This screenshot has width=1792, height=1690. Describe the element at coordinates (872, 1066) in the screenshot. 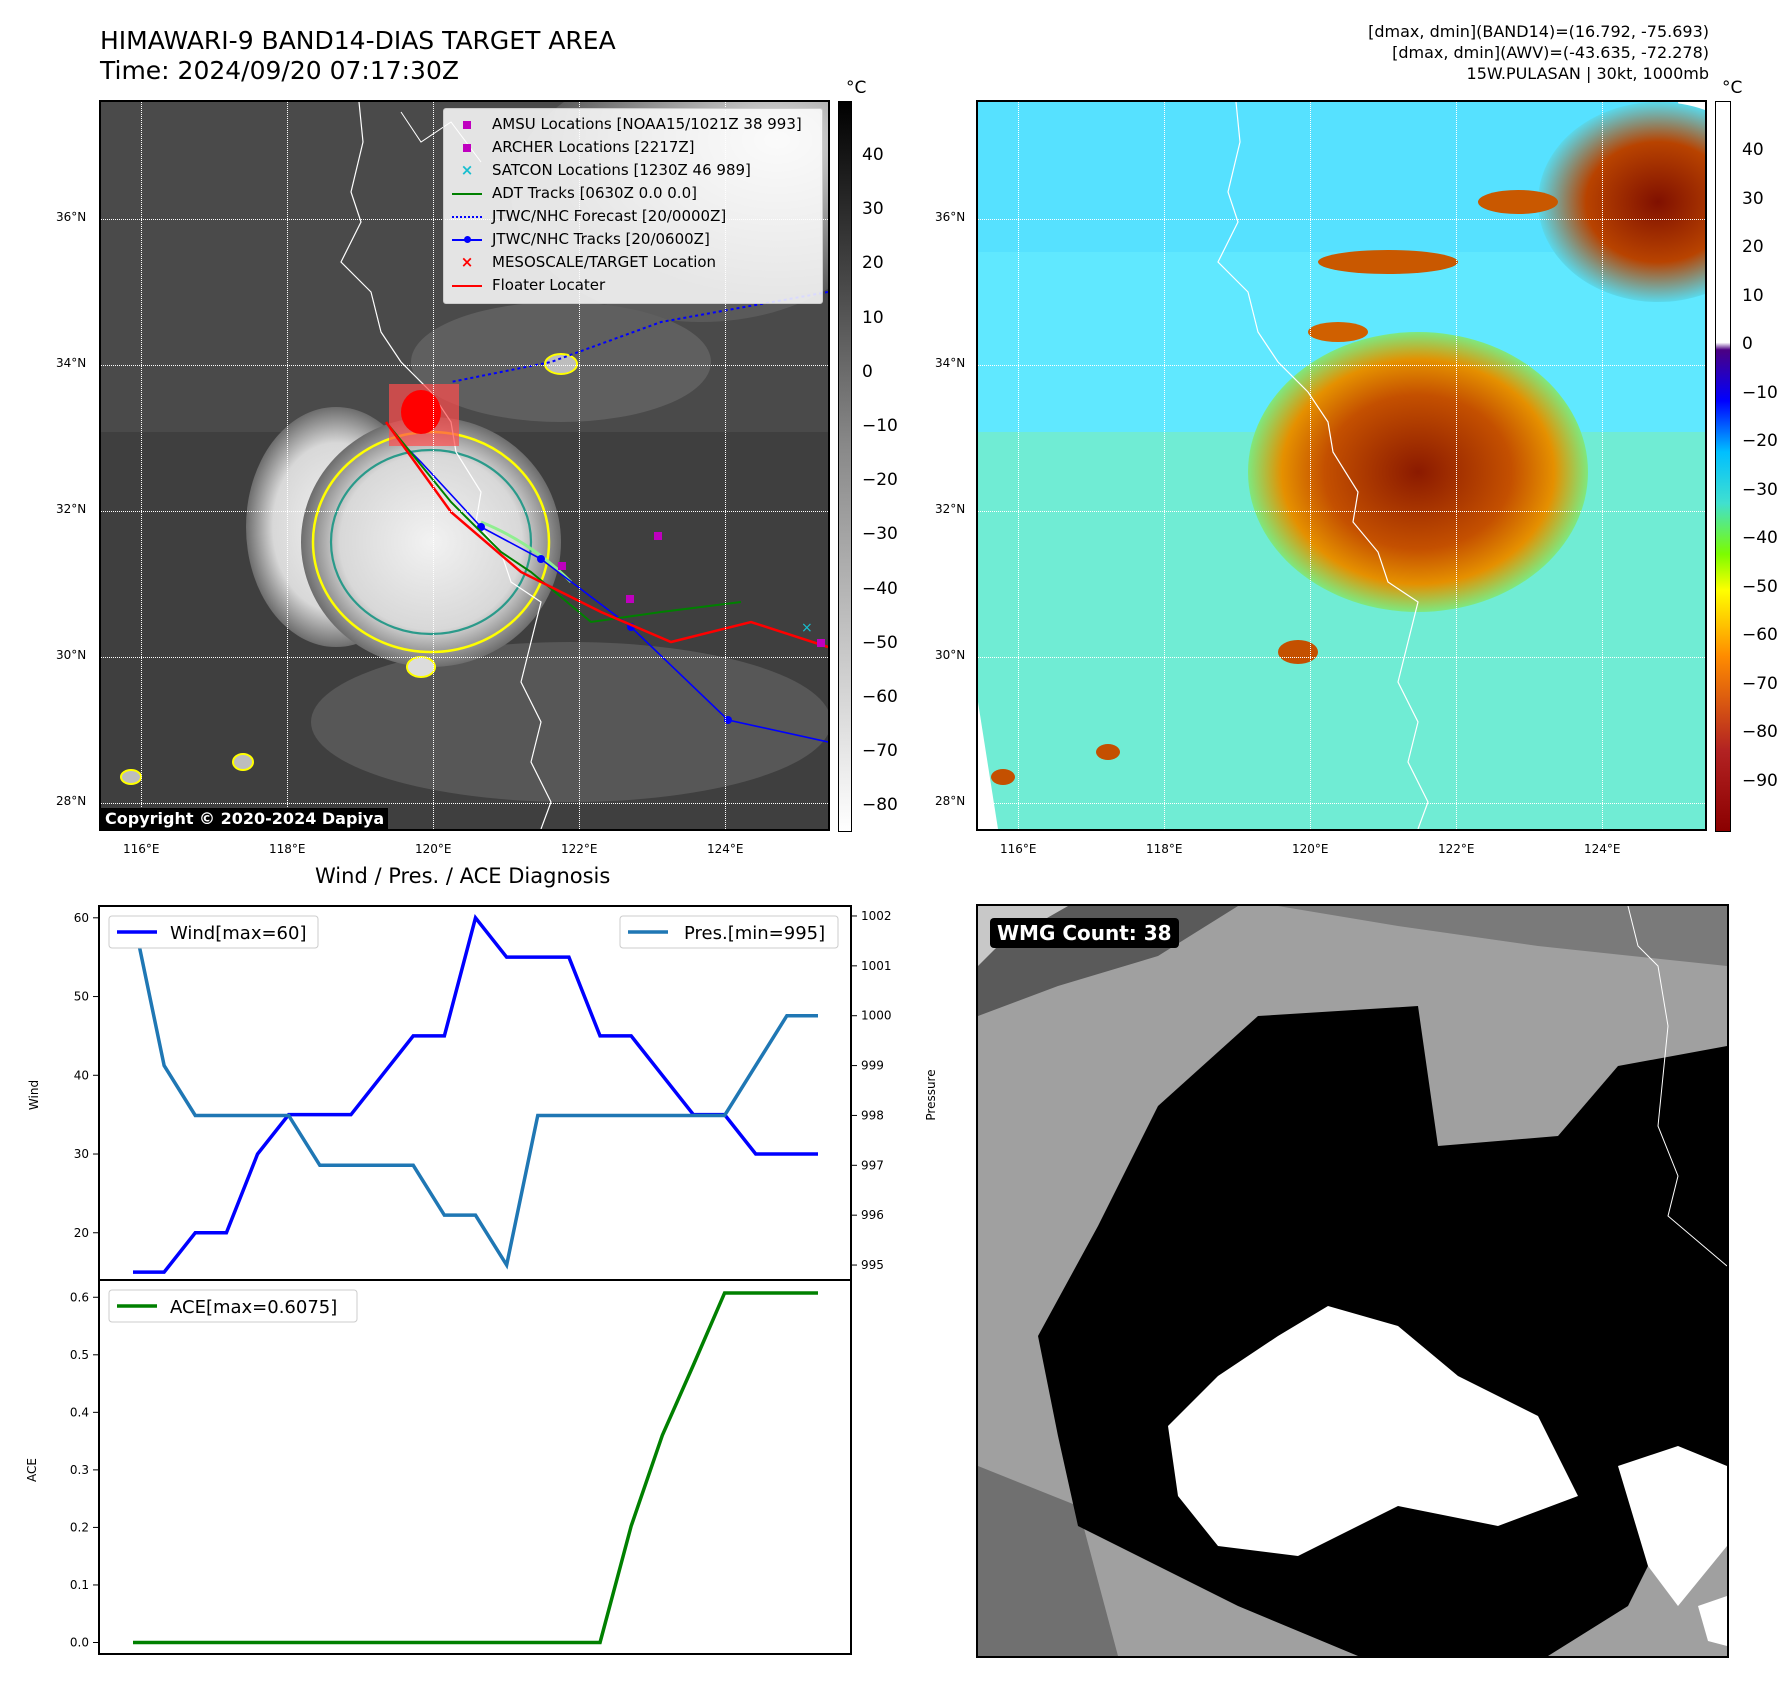

I see `pres-ytick-label: 999` at that location.